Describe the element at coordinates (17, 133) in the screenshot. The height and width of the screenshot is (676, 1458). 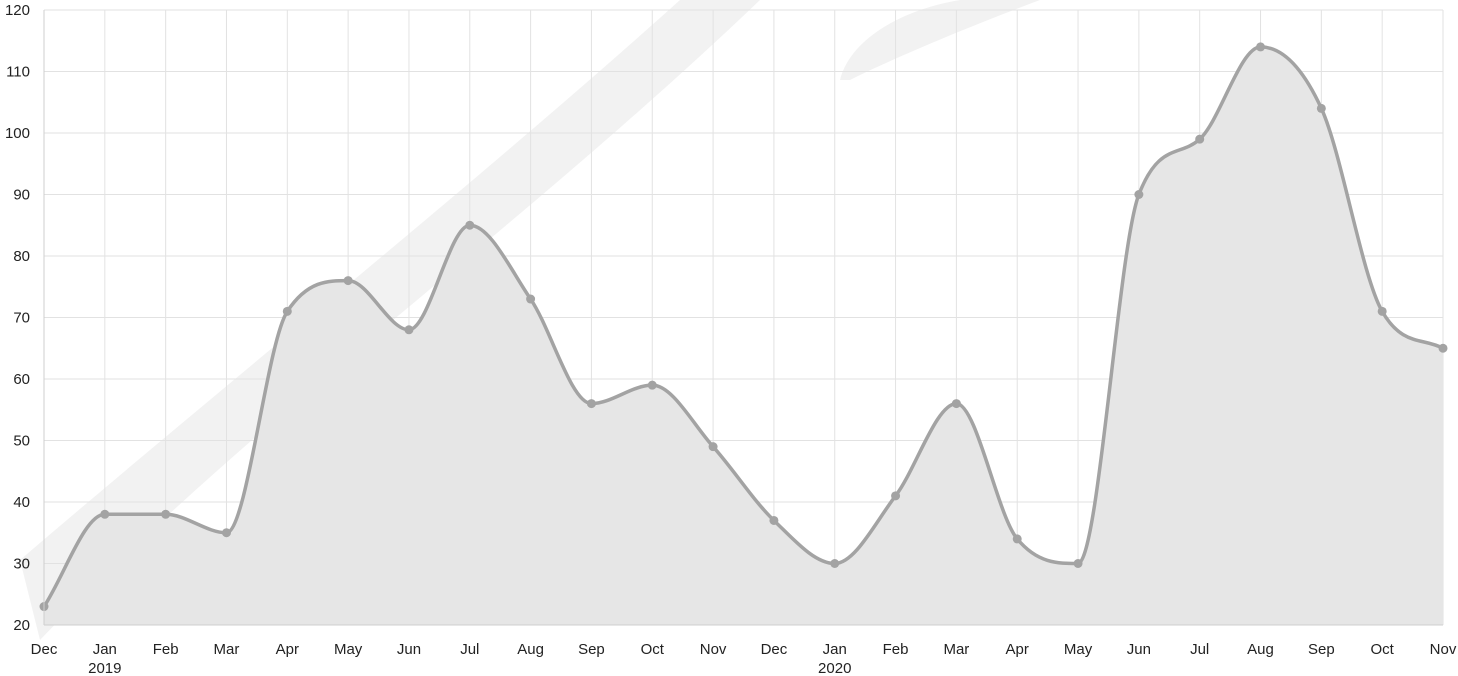
I see `y-tick-label: 100` at that location.